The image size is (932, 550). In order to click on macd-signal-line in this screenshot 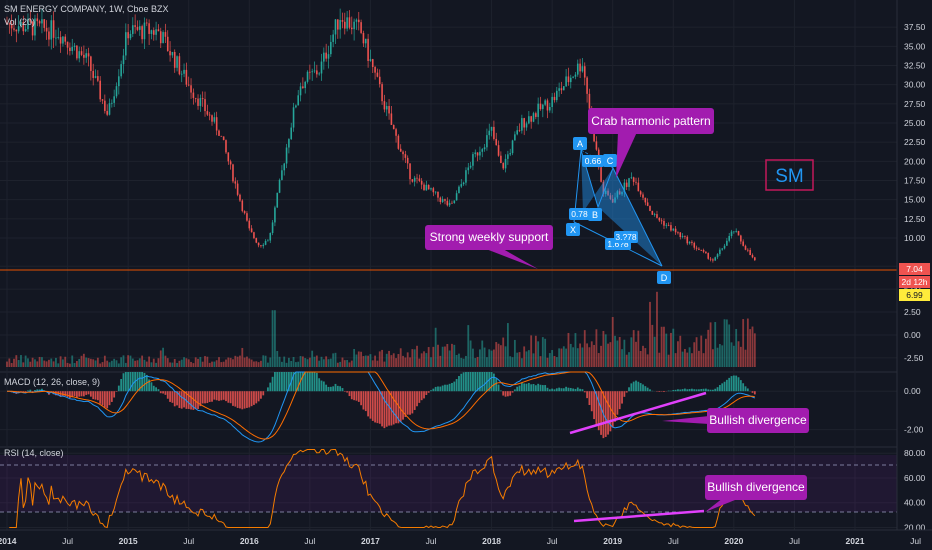, I will do `click(381, 405)`.